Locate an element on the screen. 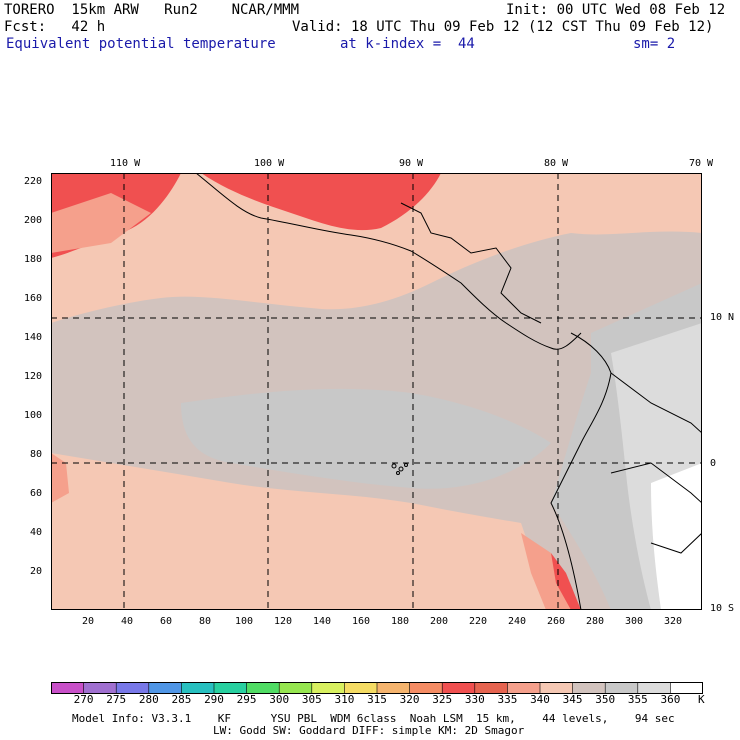 Image resolution: width=740 pixels, height=740 pixels. grid-y-label: 100 is located at coordinates (33, 415).